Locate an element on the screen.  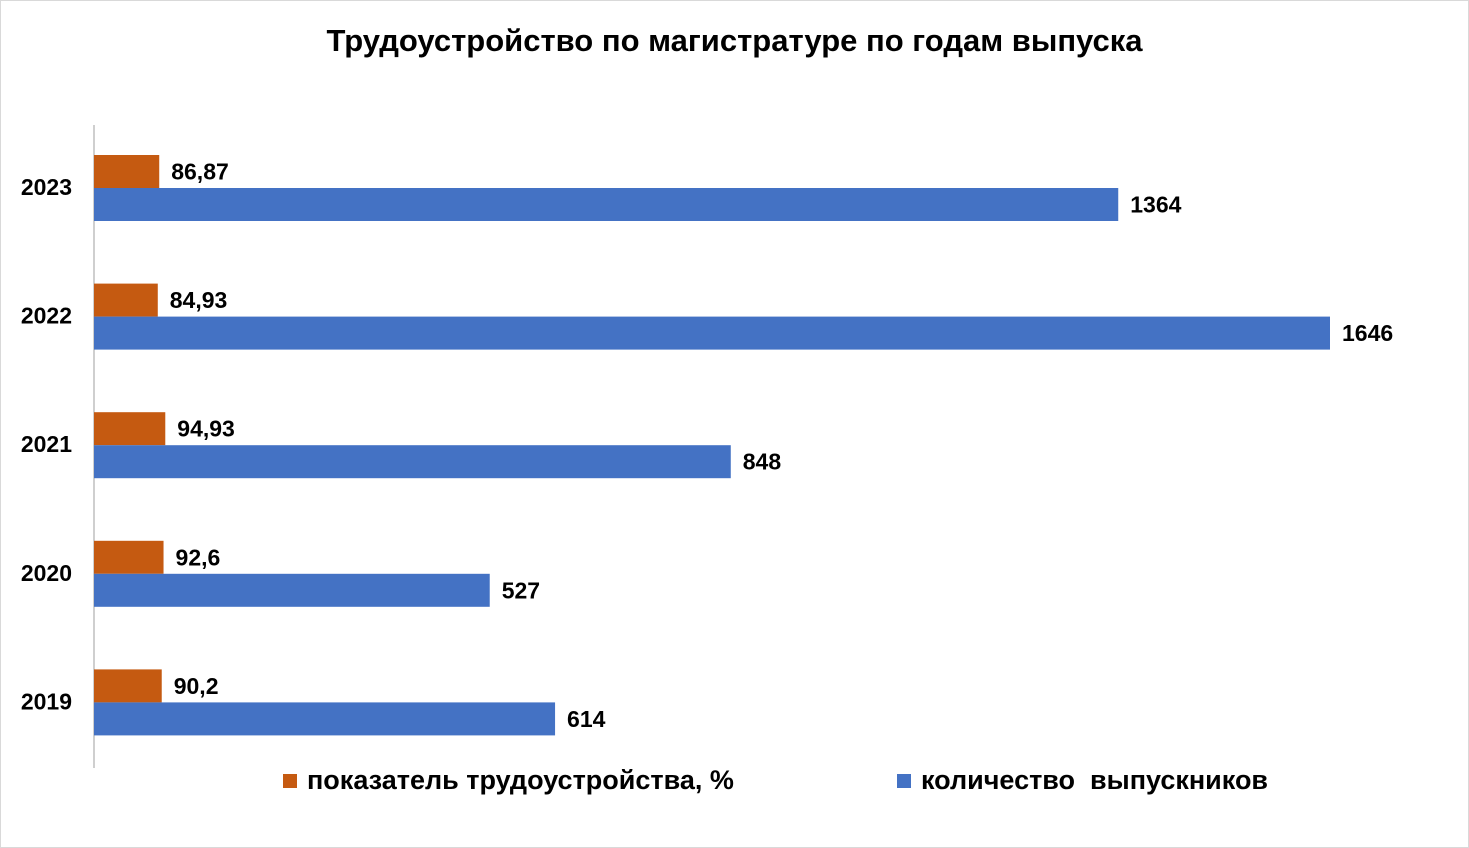
data-label-graduates-count-2022: 1646 is located at coordinates (1367, 333).